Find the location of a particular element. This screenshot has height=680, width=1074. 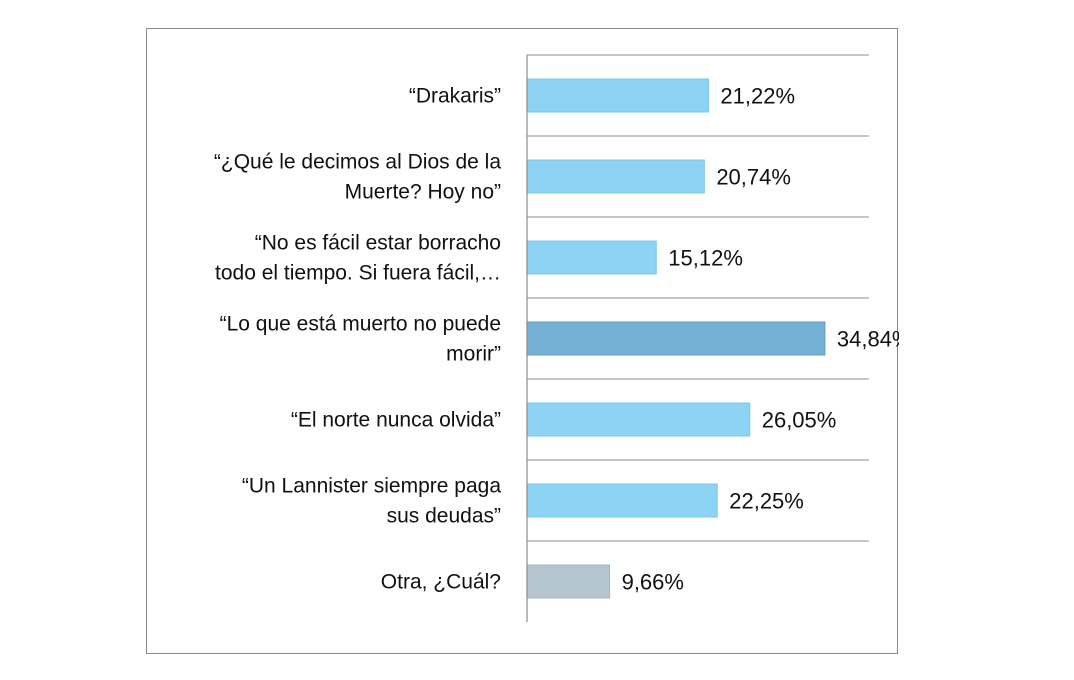

category-label: Otra, ¿Cuál? is located at coordinates (441, 582).